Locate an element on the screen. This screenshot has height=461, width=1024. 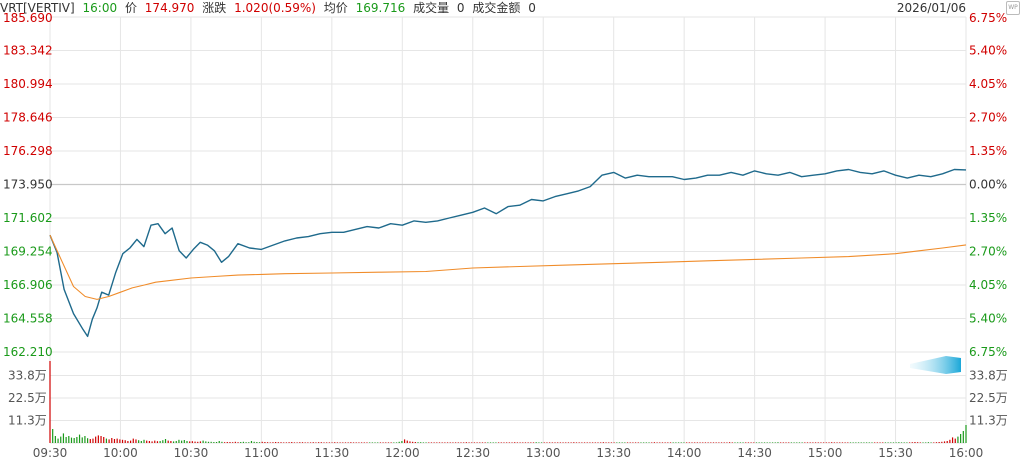
y-left-tick-label: 169.254 is located at coordinates (28, 252).